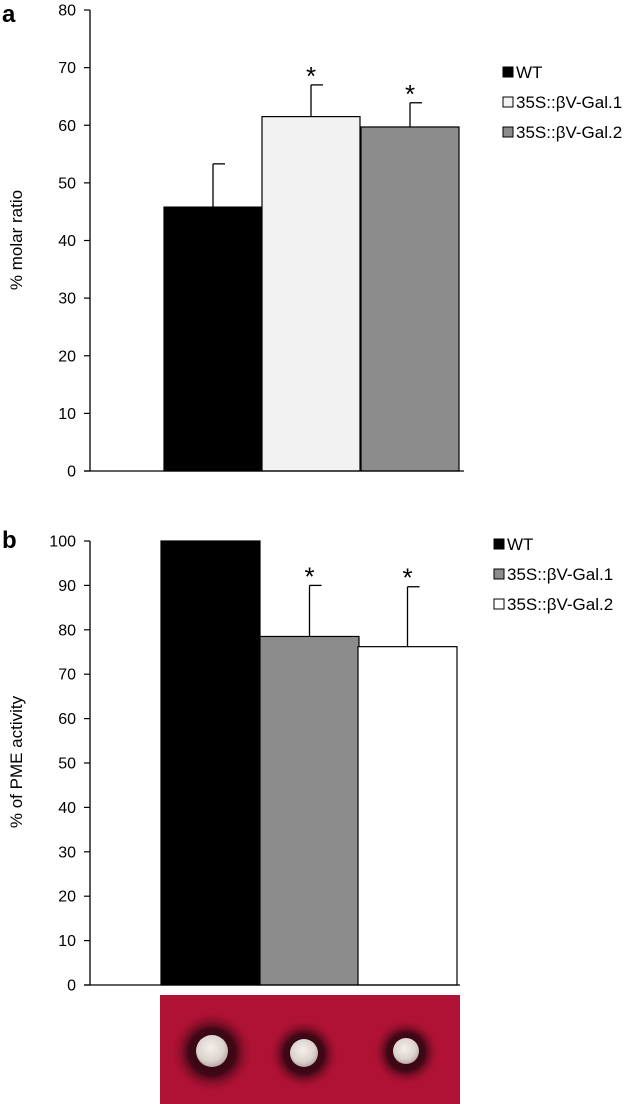 This screenshot has width=644, height=1104. What do you see at coordinates (9, 540) in the screenshot?
I see `panel-b-label: b` at bounding box center [9, 540].